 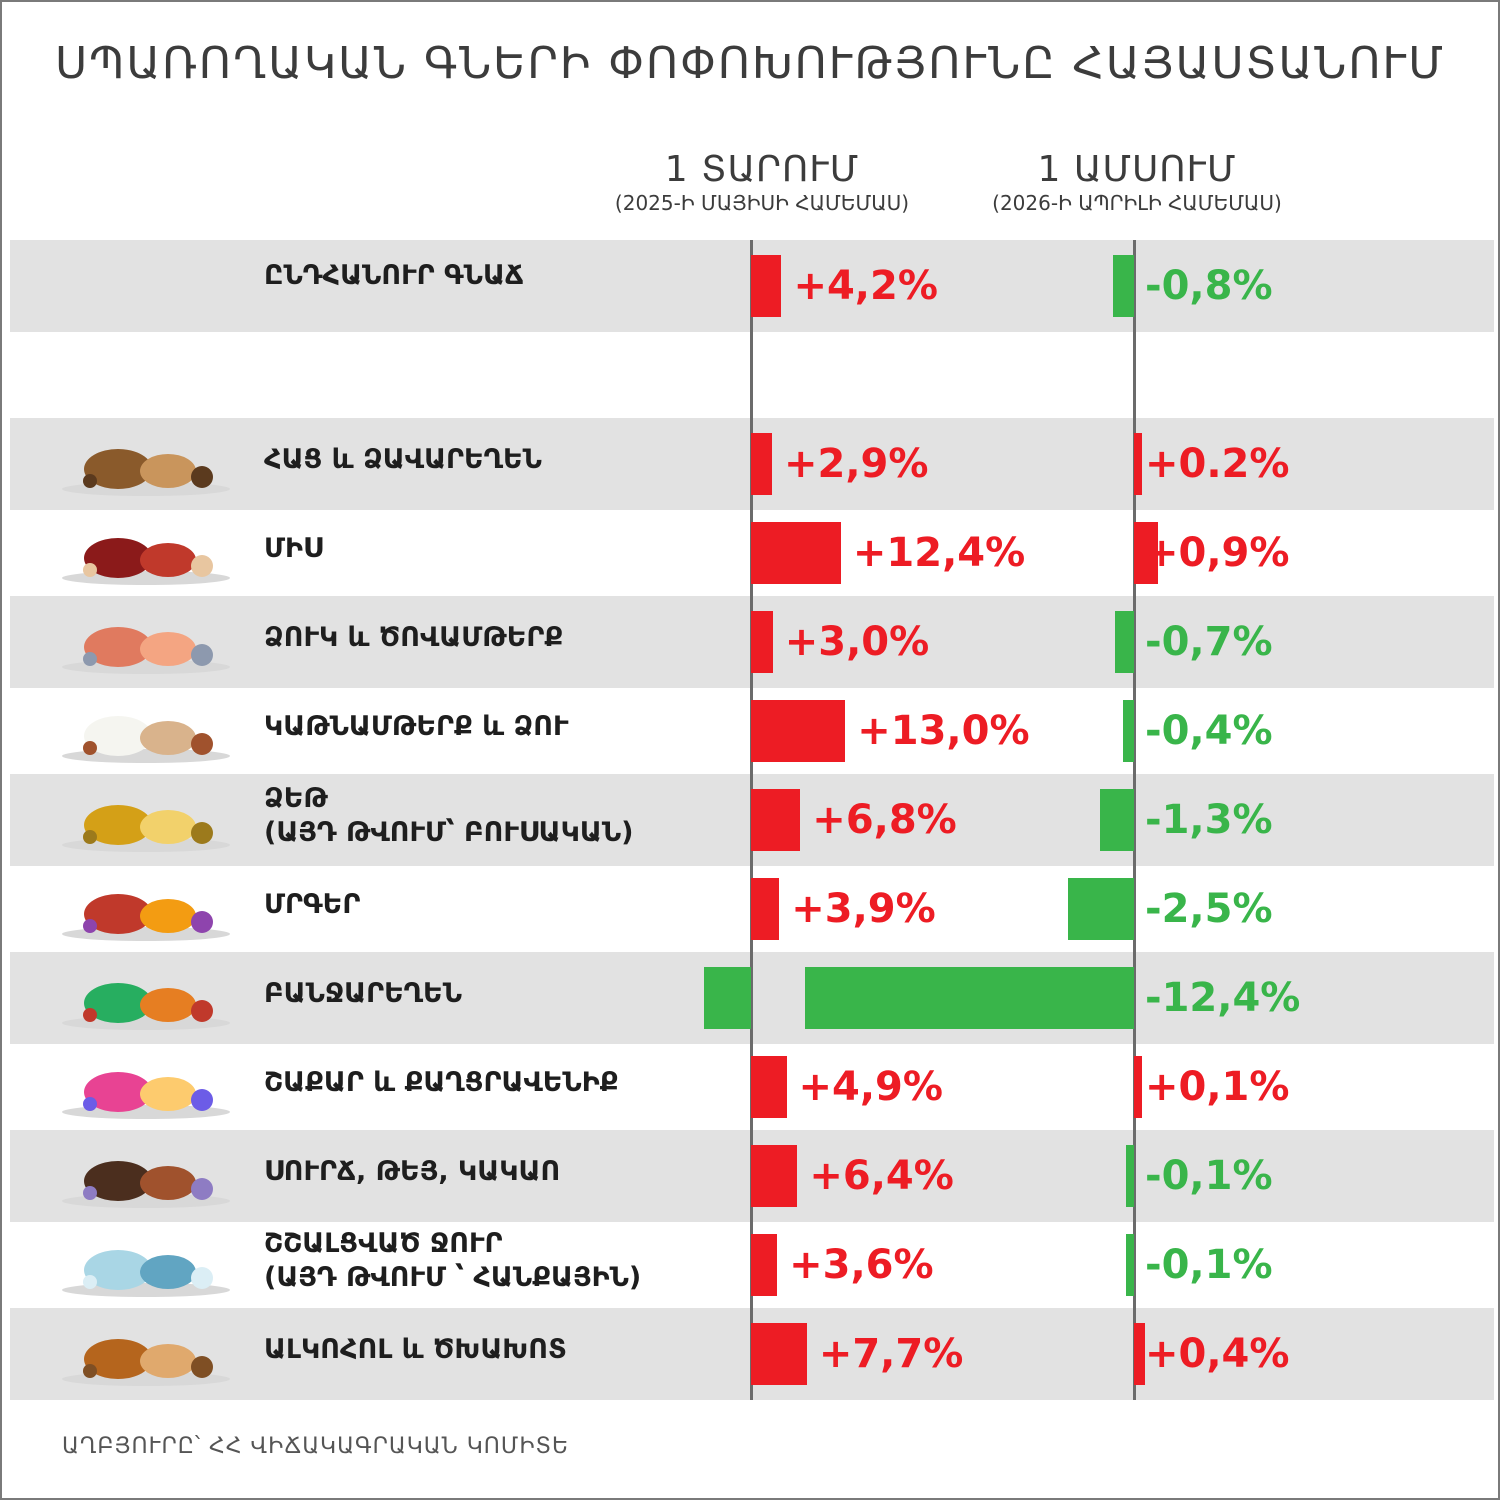 What do you see at coordinates (1217, 464) in the screenshot?
I see `value-label-month: +0.2%` at bounding box center [1217, 464].